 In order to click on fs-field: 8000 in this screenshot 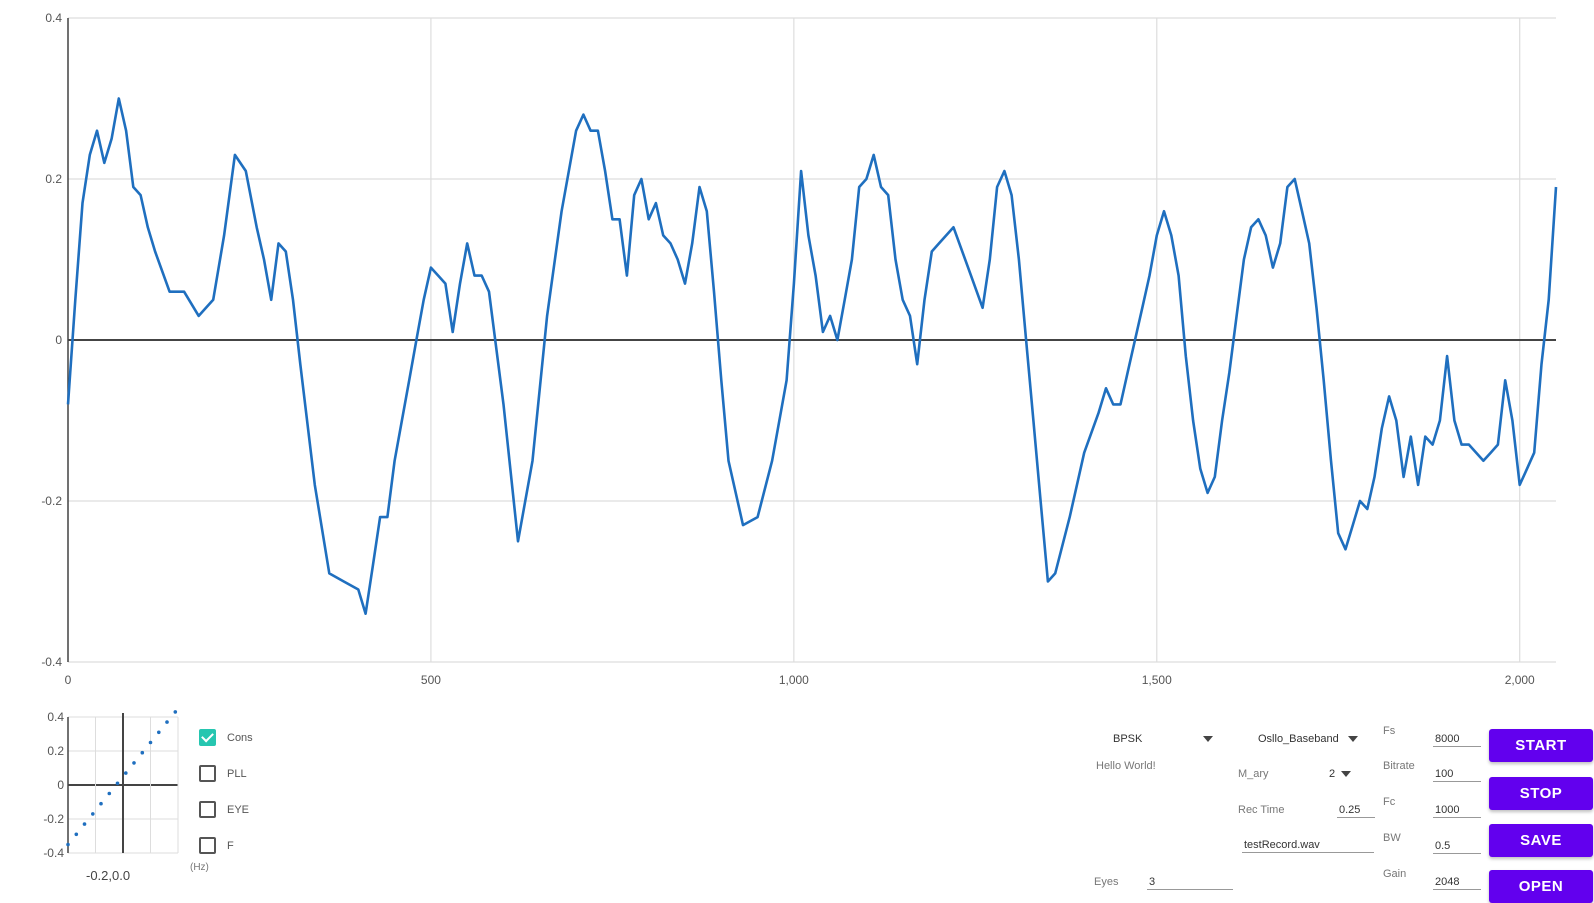, I will do `click(1457, 740)`.